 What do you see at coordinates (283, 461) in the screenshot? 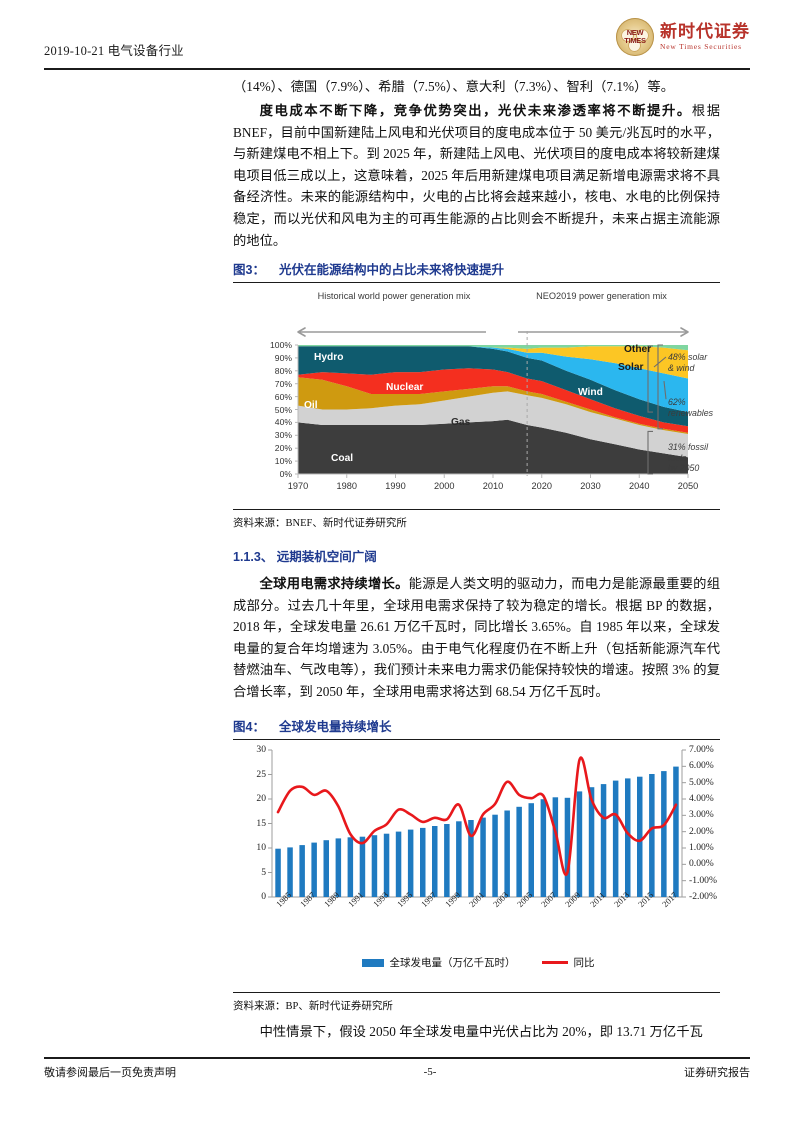
I see `fig3-ytick-label: 10%` at bounding box center [283, 461].